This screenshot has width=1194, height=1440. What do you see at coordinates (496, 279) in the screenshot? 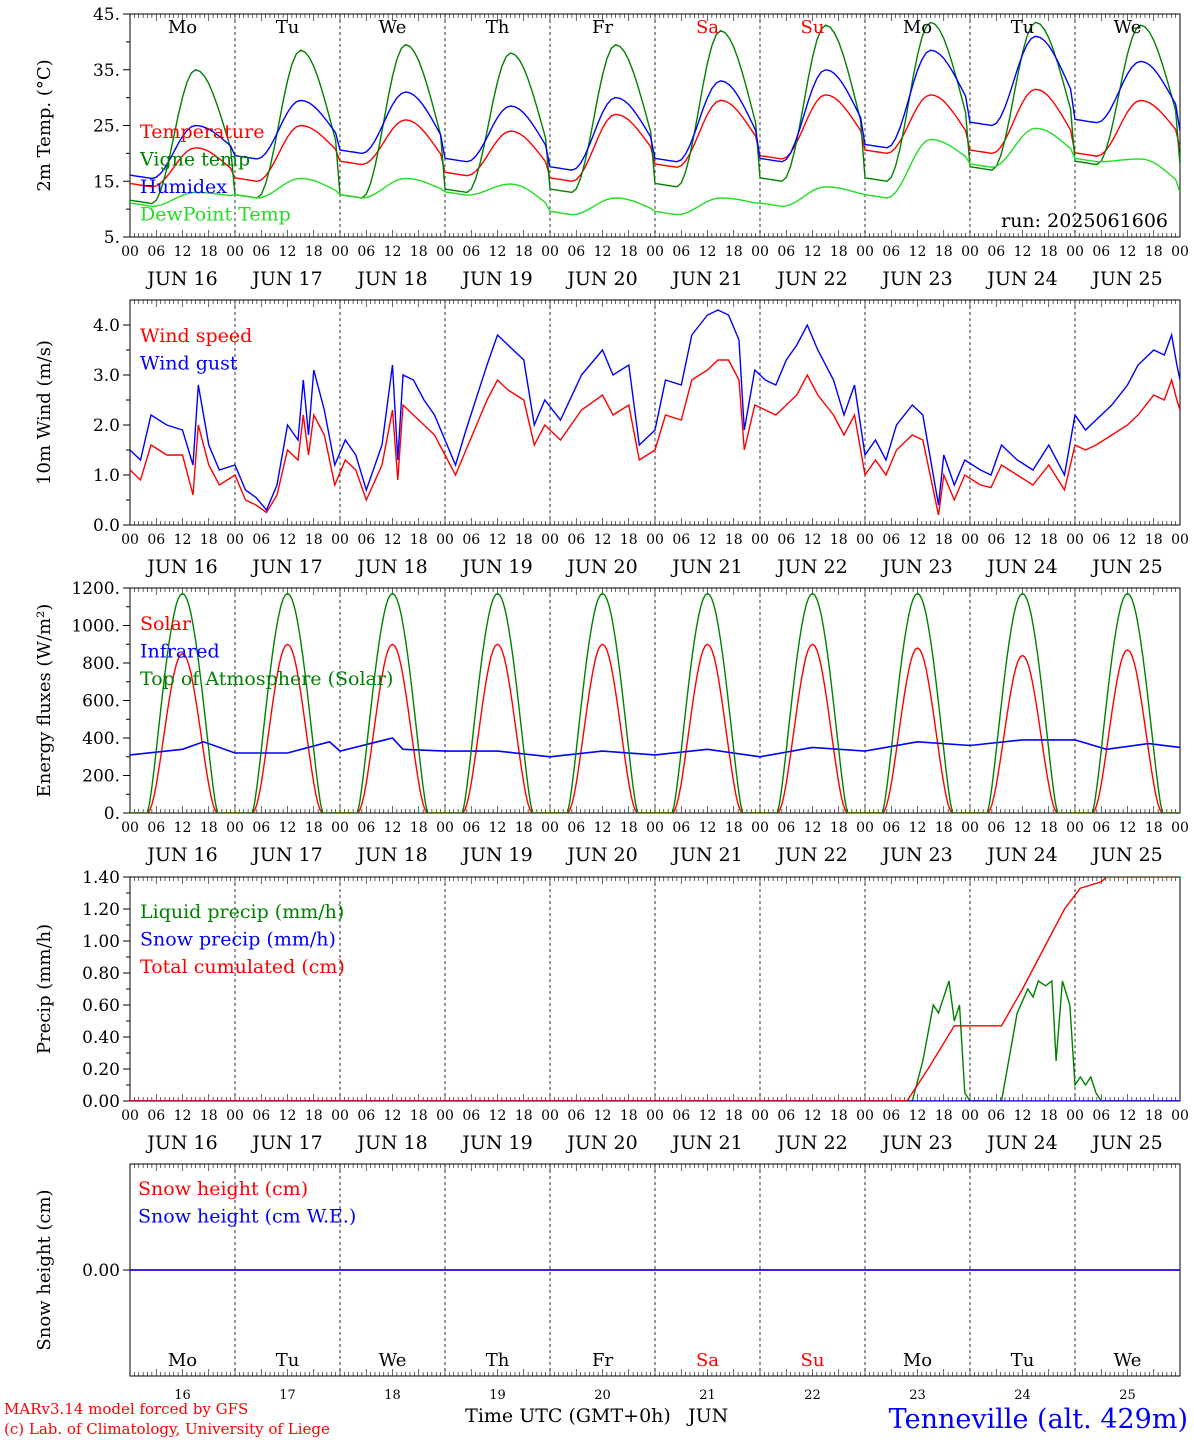
I see `date-label: JUN 19` at bounding box center [496, 279].